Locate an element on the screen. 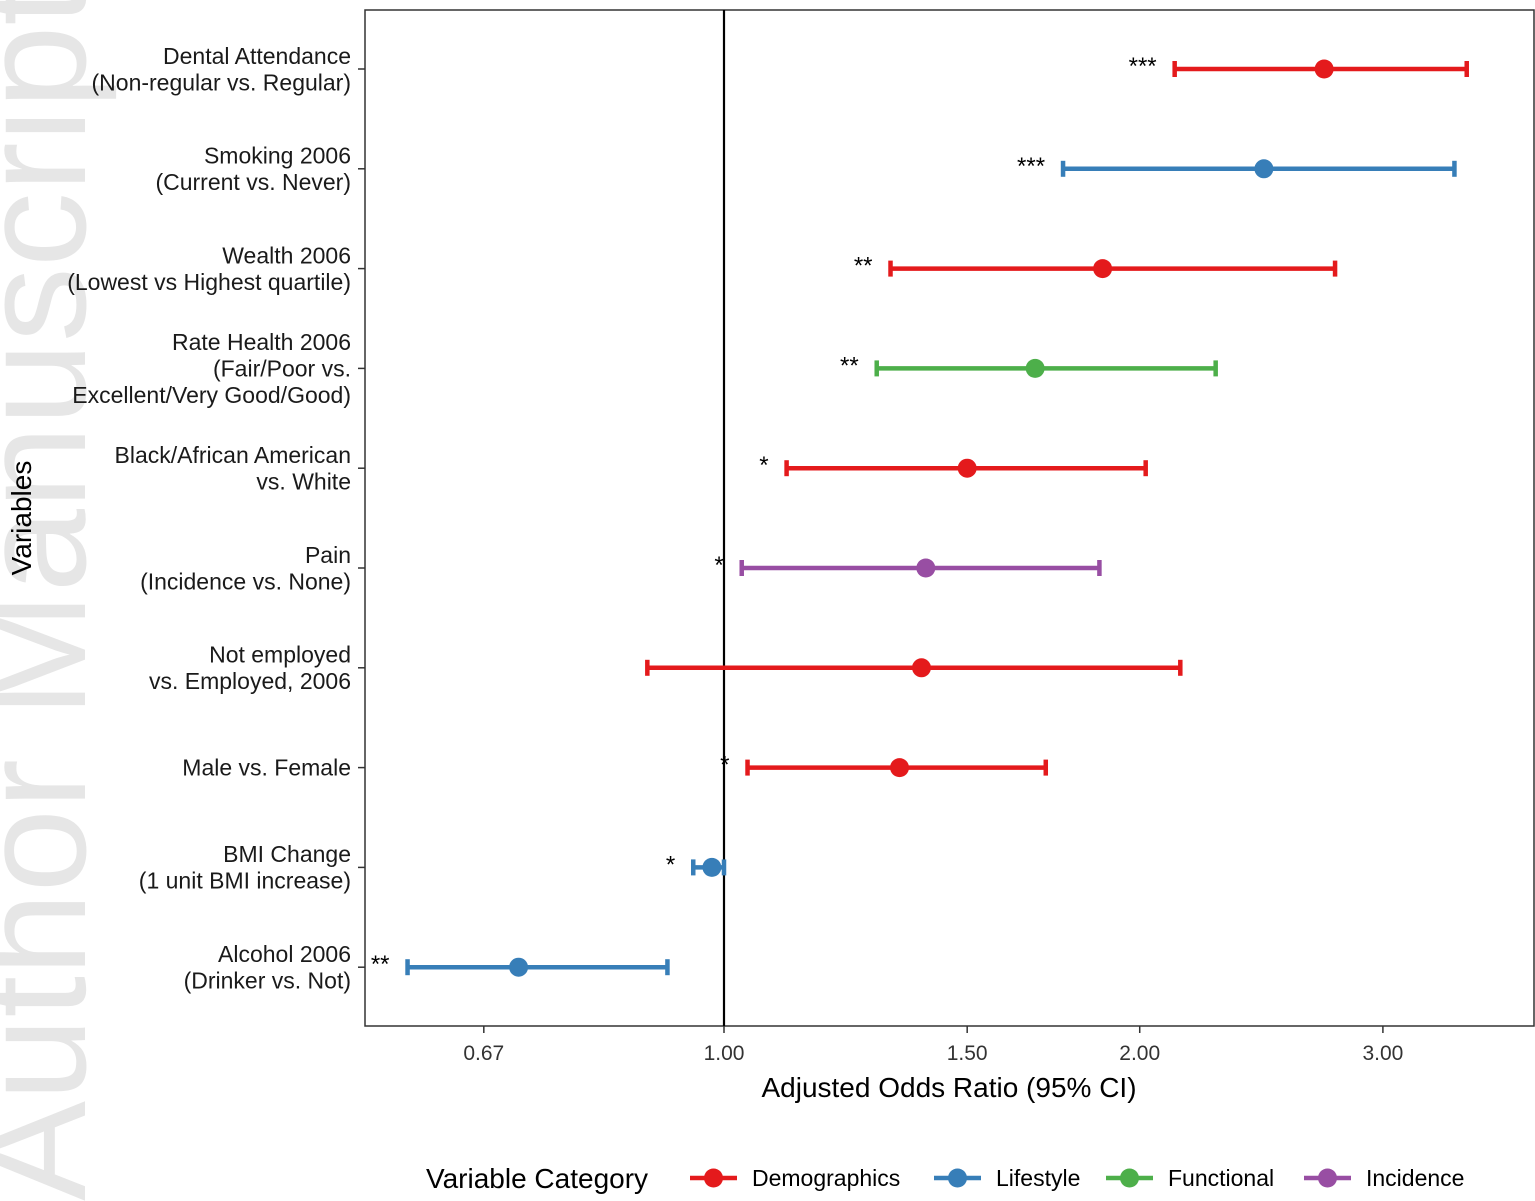 The image size is (1535, 1201). x-axis-title: Adjusted Odds Ratio (95% CI) is located at coordinates (948, 1087).